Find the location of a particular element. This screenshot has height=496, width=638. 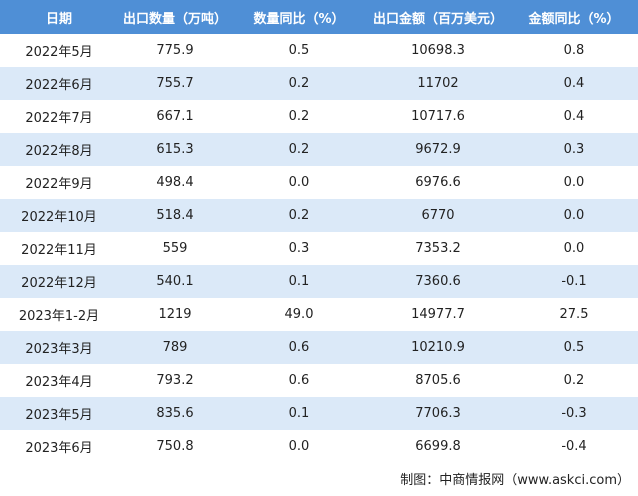

header-export-amount: 出口金额（百万美元） is located at coordinates (437, 19).